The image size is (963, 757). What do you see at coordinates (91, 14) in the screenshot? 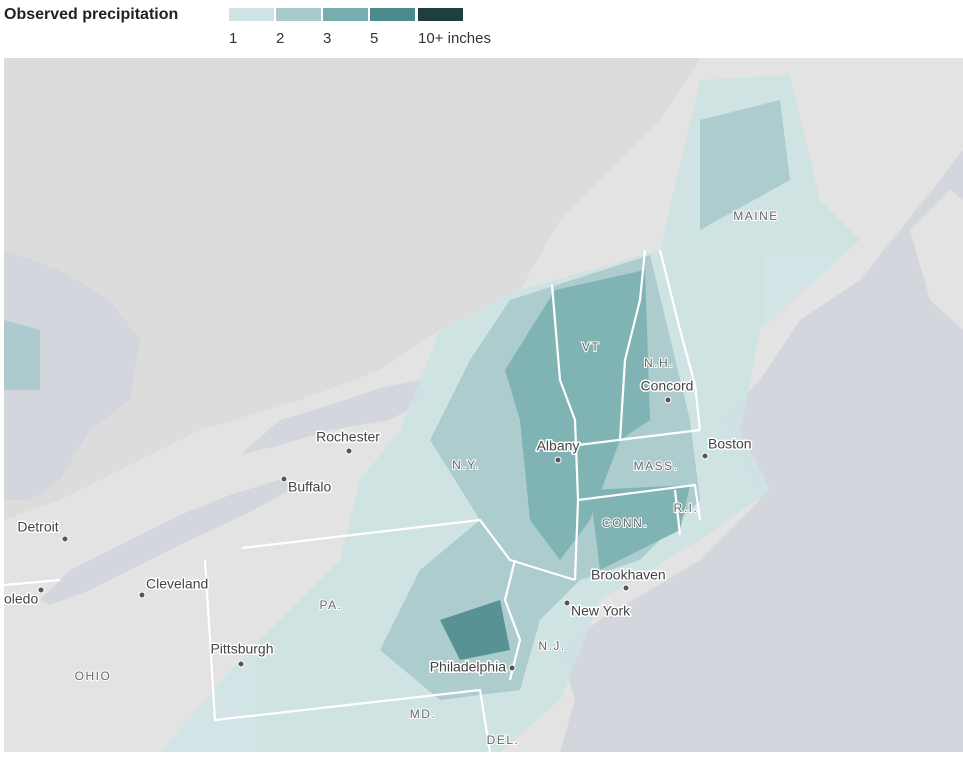
I see `legend-title: Observed precipitation` at bounding box center [91, 14].